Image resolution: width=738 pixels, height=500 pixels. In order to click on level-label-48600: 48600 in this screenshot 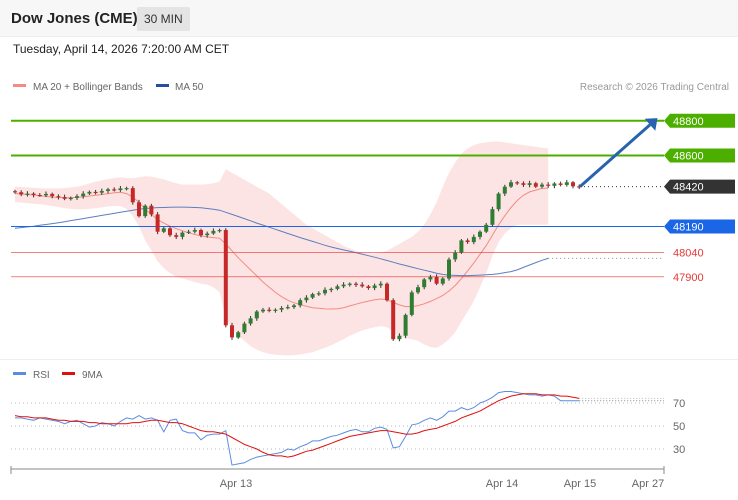, I will do `click(688, 156)`.